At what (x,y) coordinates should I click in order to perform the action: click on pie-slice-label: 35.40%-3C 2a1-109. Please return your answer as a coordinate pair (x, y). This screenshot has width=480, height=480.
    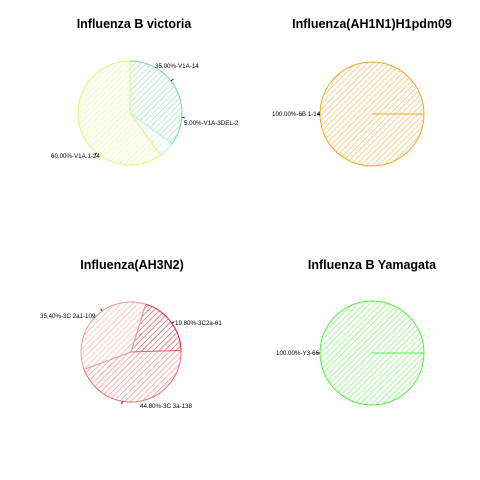
    Looking at the image, I should click on (68, 316).